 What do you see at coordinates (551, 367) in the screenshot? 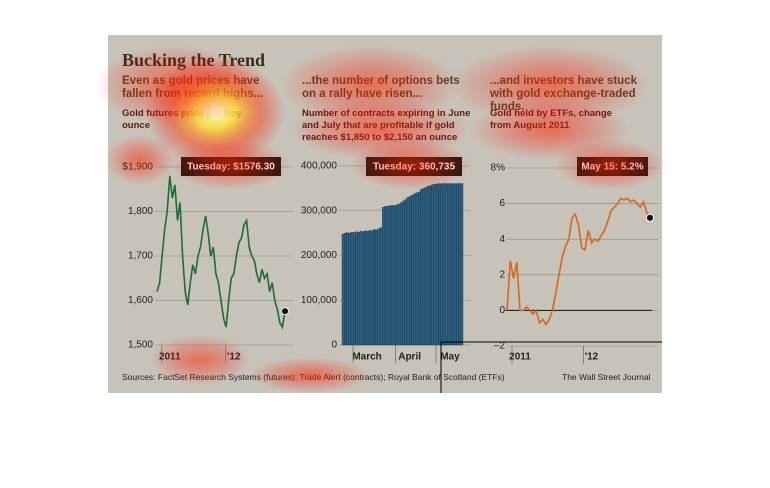
I see `cursor-frame` at bounding box center [551, 367].